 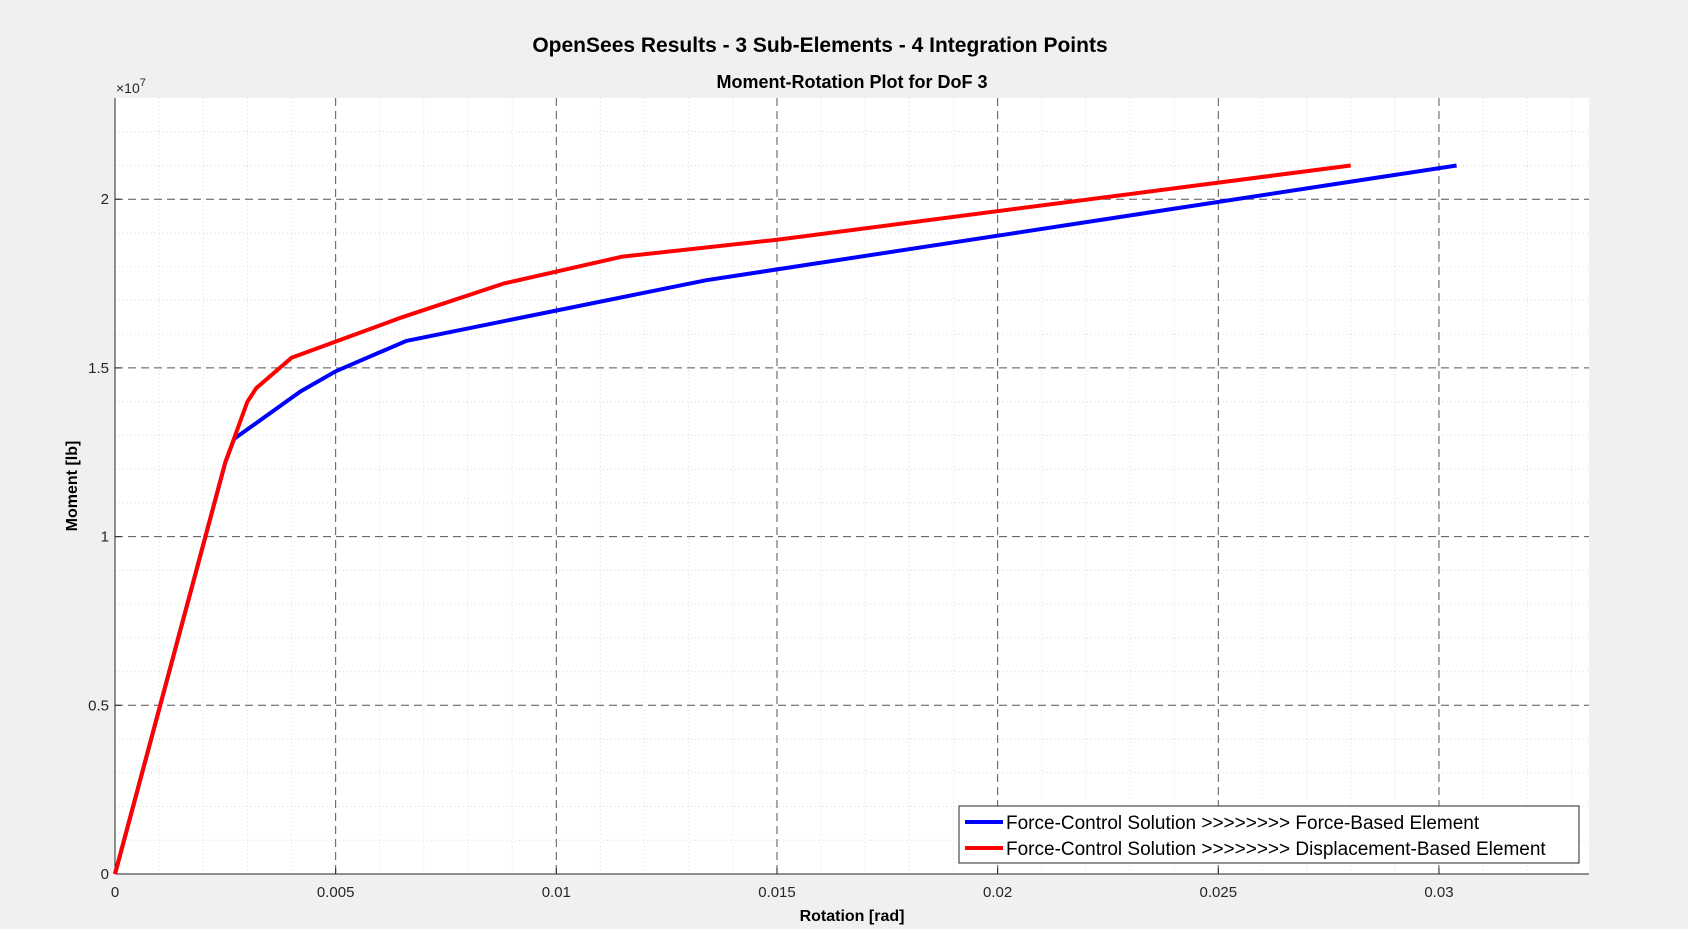 I want to click on y-axis-ticks: 0 0.5 1 1.5 2, so click(x=104, y=537).